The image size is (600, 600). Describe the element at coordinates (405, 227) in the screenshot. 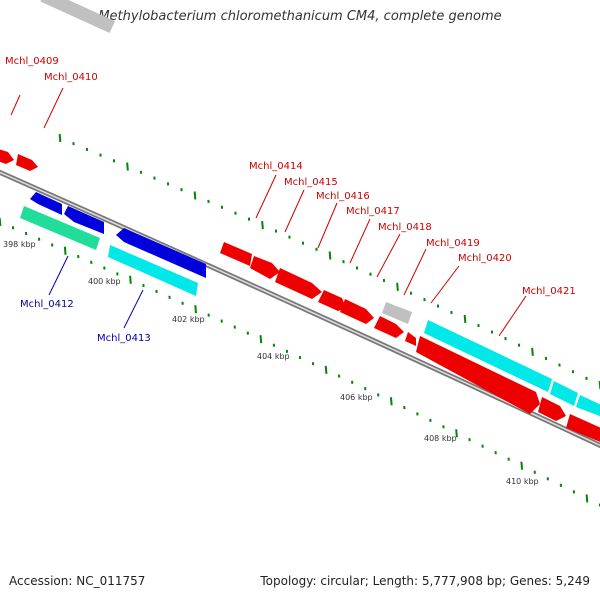

I see `gene-label-mchl-0418: Mchl_0418` at that location.